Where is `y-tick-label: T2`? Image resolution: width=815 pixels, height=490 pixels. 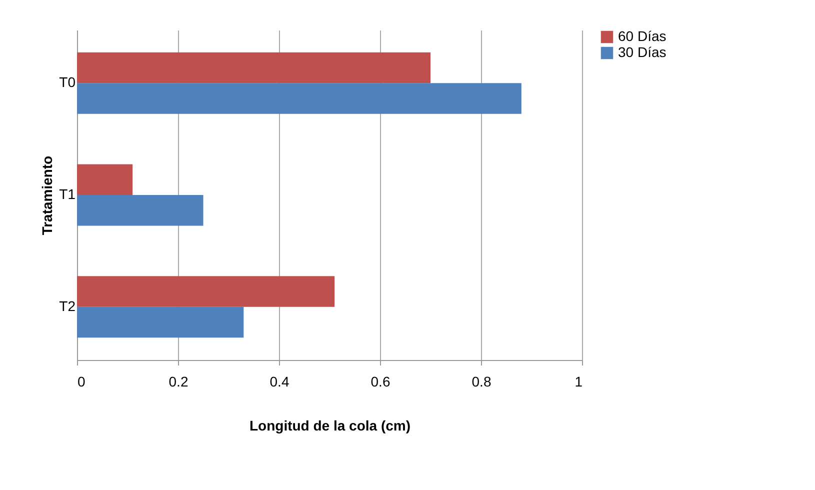
y-tick-label: T2 is located at coordinates (67, 306).